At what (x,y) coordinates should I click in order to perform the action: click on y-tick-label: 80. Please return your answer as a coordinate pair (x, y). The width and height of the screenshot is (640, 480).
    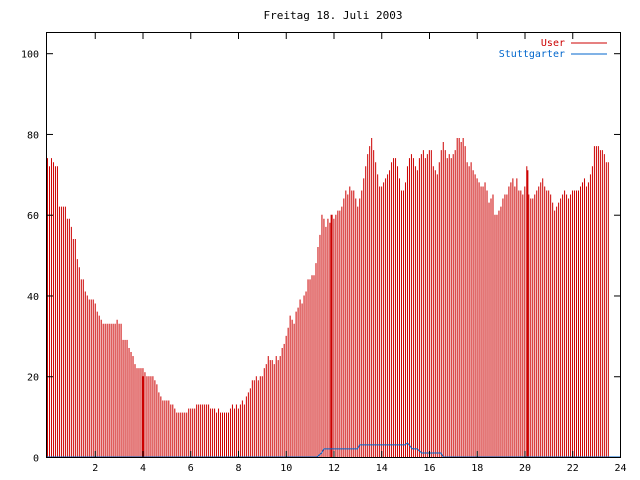
    Looking at the image, I should click on (33, 135).